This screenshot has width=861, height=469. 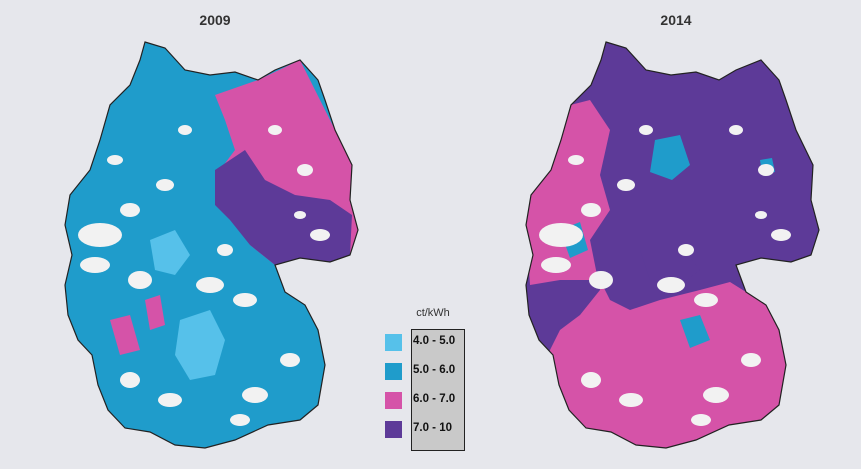 What do you see at coordinates (155, 312) in the screenshot?
I see `region-6-7-west` at bounding box center [155, 312].